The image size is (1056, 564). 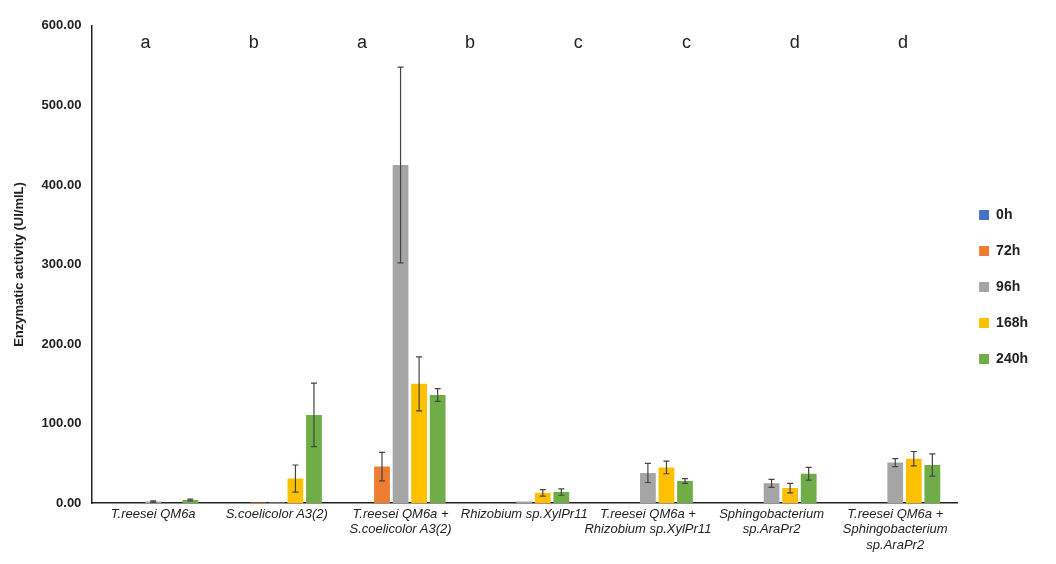 What do you see at coordinates (400, 521) in the screenshot?
I see `x-tick-label: T.reesei QM6a + S.coelicolor A3(2)` at bounding box center [400, 521].